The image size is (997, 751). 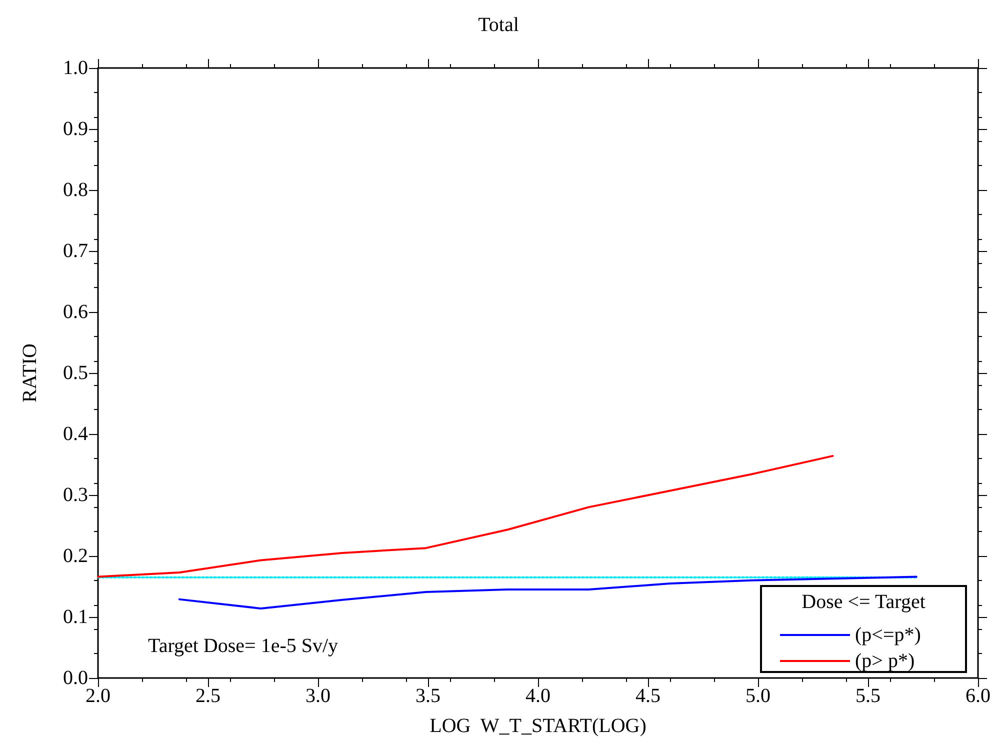 I want to click on y-tick-label: 0.2, so click(x=75, y=556).